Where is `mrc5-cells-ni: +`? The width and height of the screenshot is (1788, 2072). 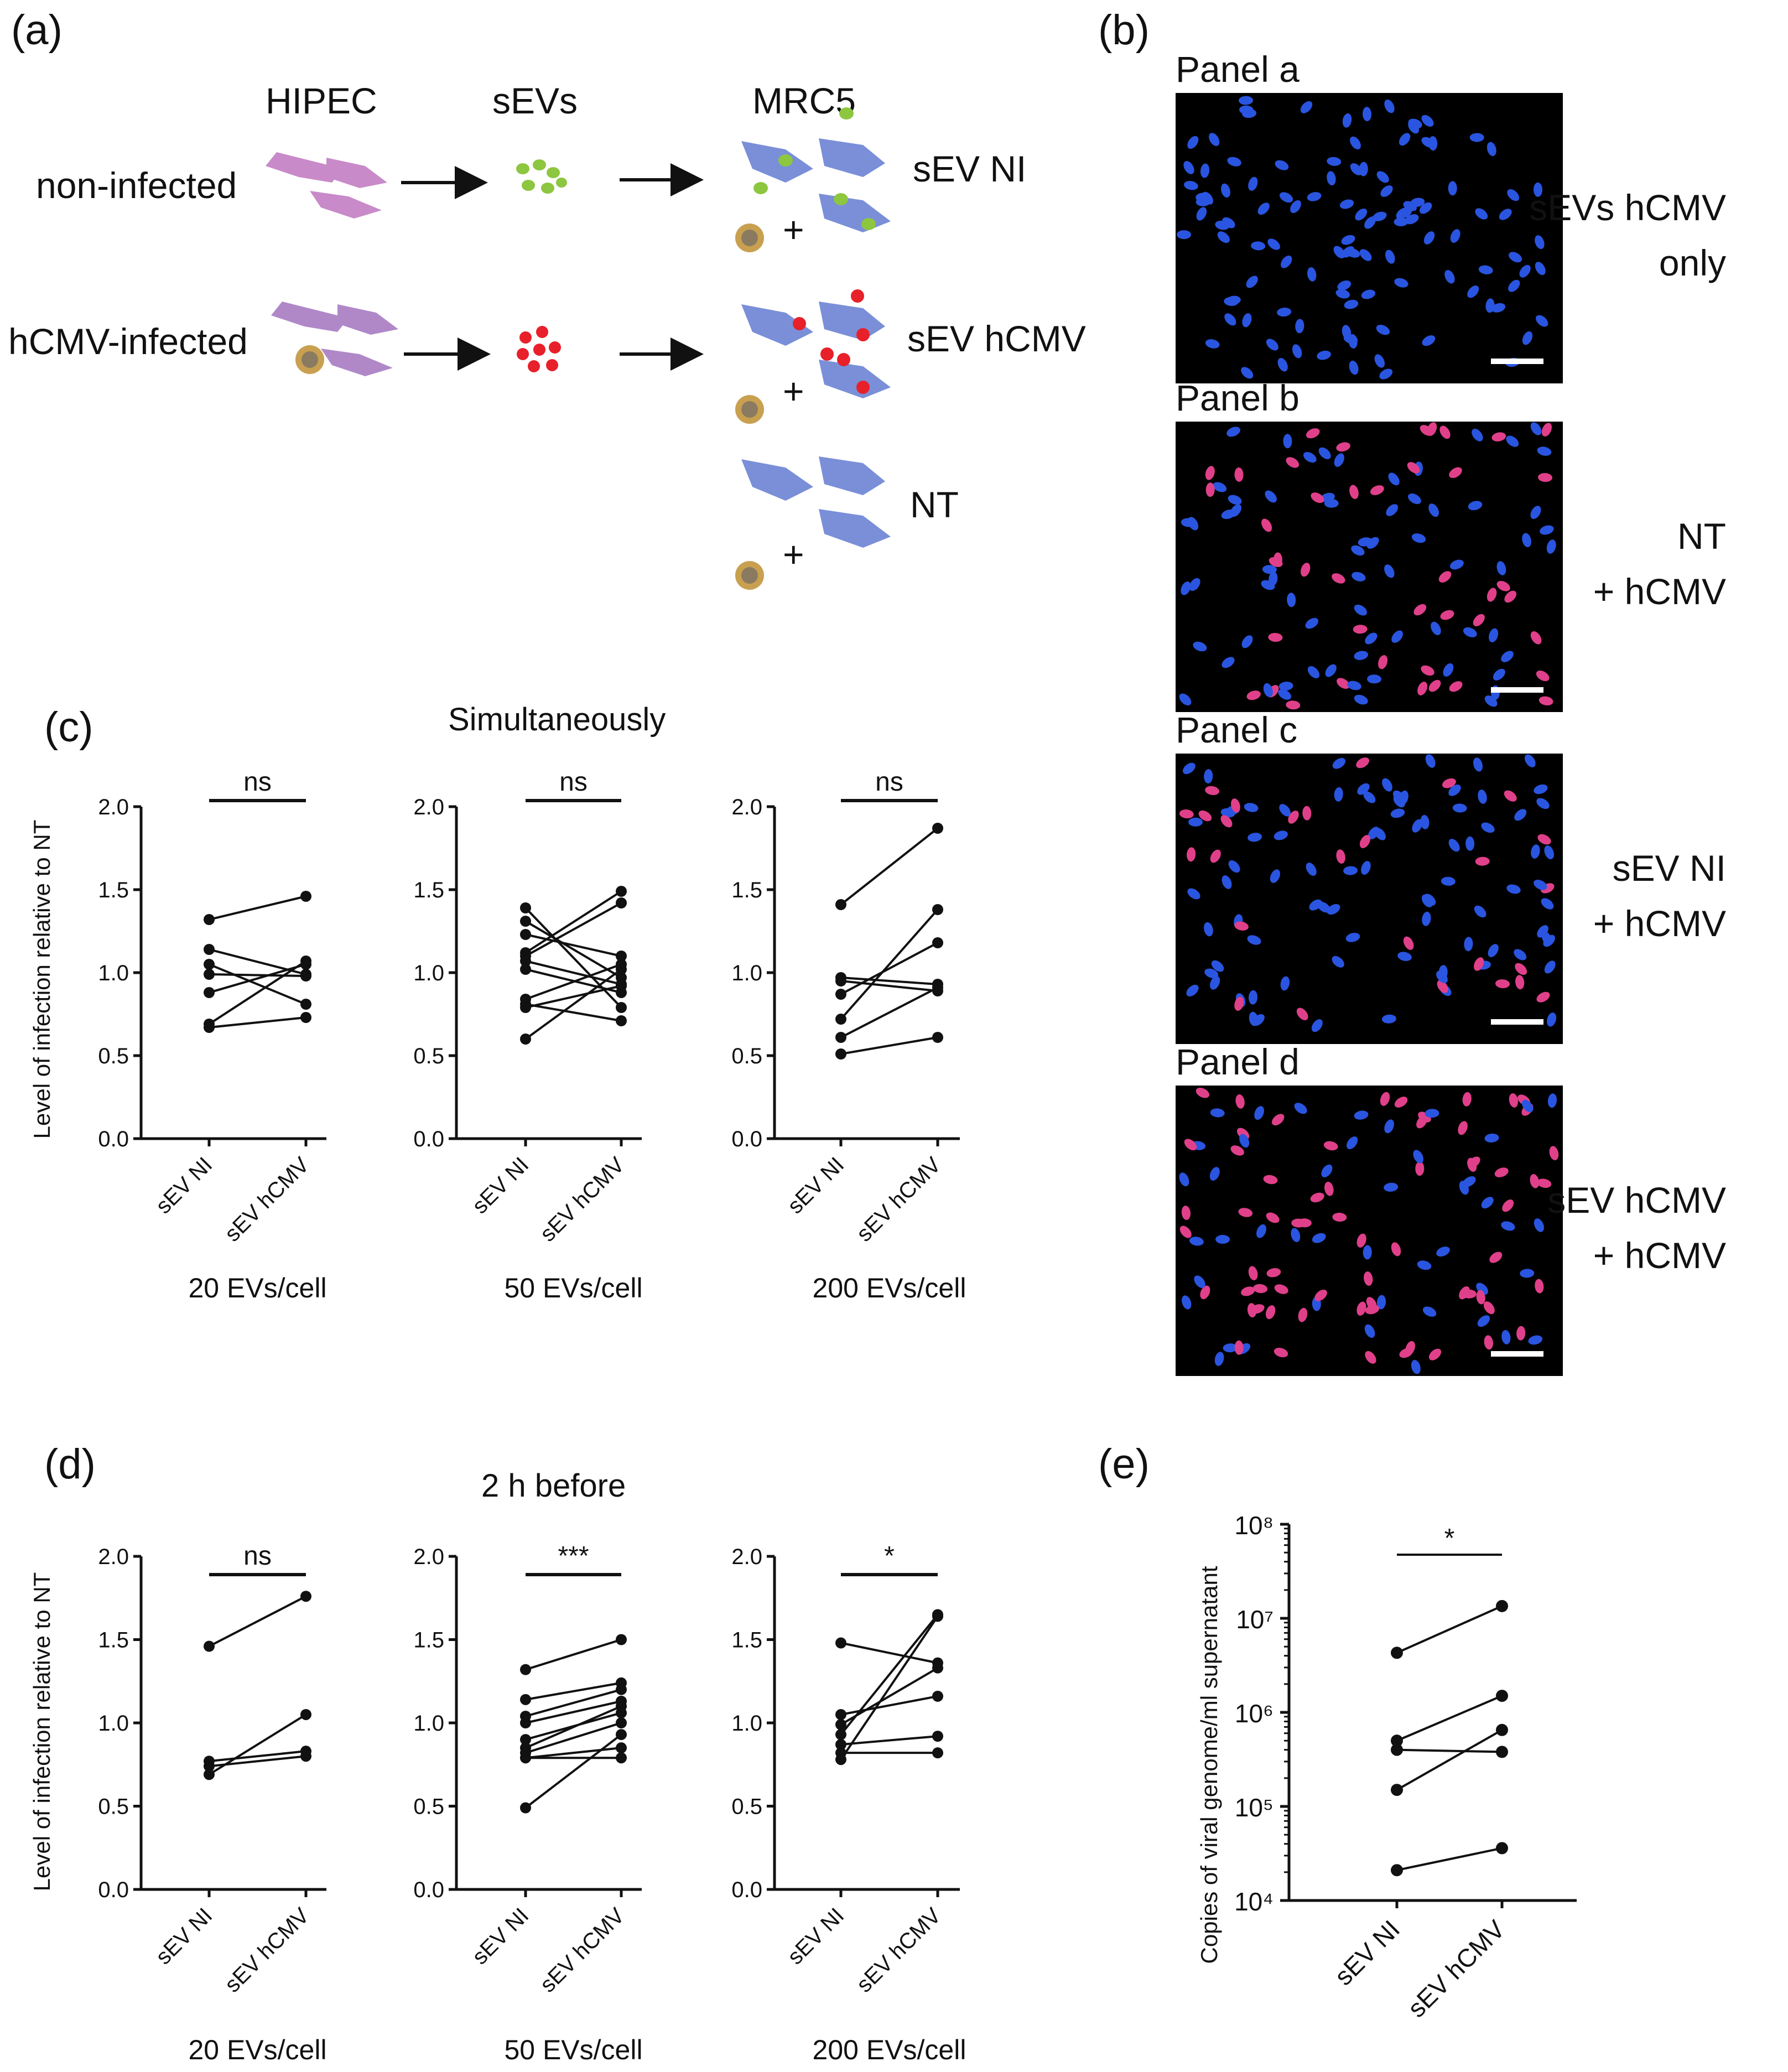
mrc5-cells-ni: + is located at coordinates (813, 179).